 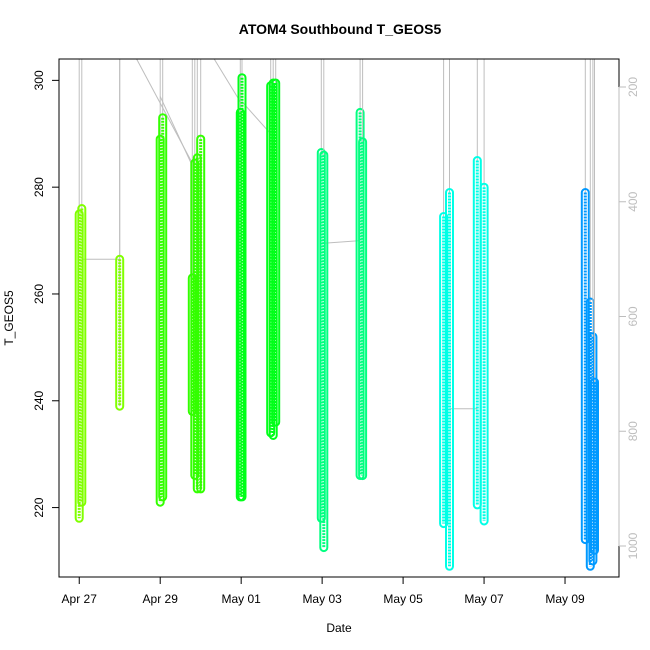 What do you see at coordinates (633, 87) in the screenshot?
I see `y-right-tick-label: 200` at bounding box center [633, 87].